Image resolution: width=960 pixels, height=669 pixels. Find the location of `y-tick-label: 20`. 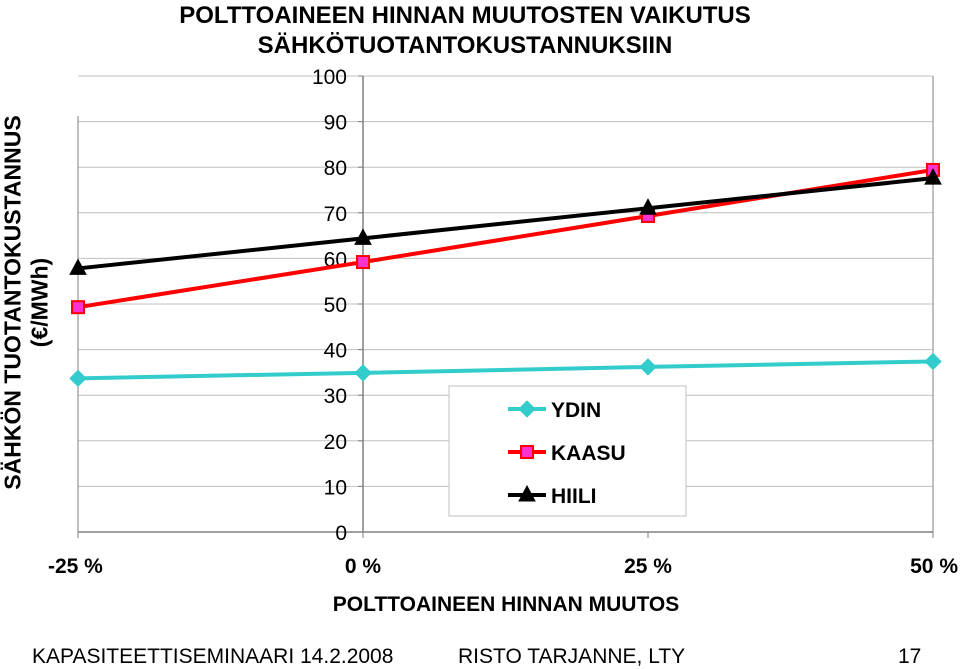

y-tick-label: 20 is located at coordinates (335, 442).